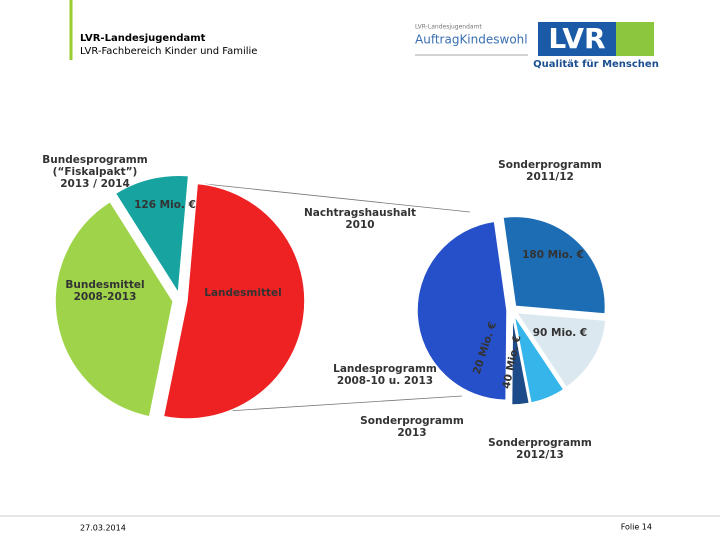  What do you see at coordinates (242, 293) in the screenshot?
I see `slice-label: Landesmittel` at bounding box center [242, 293].